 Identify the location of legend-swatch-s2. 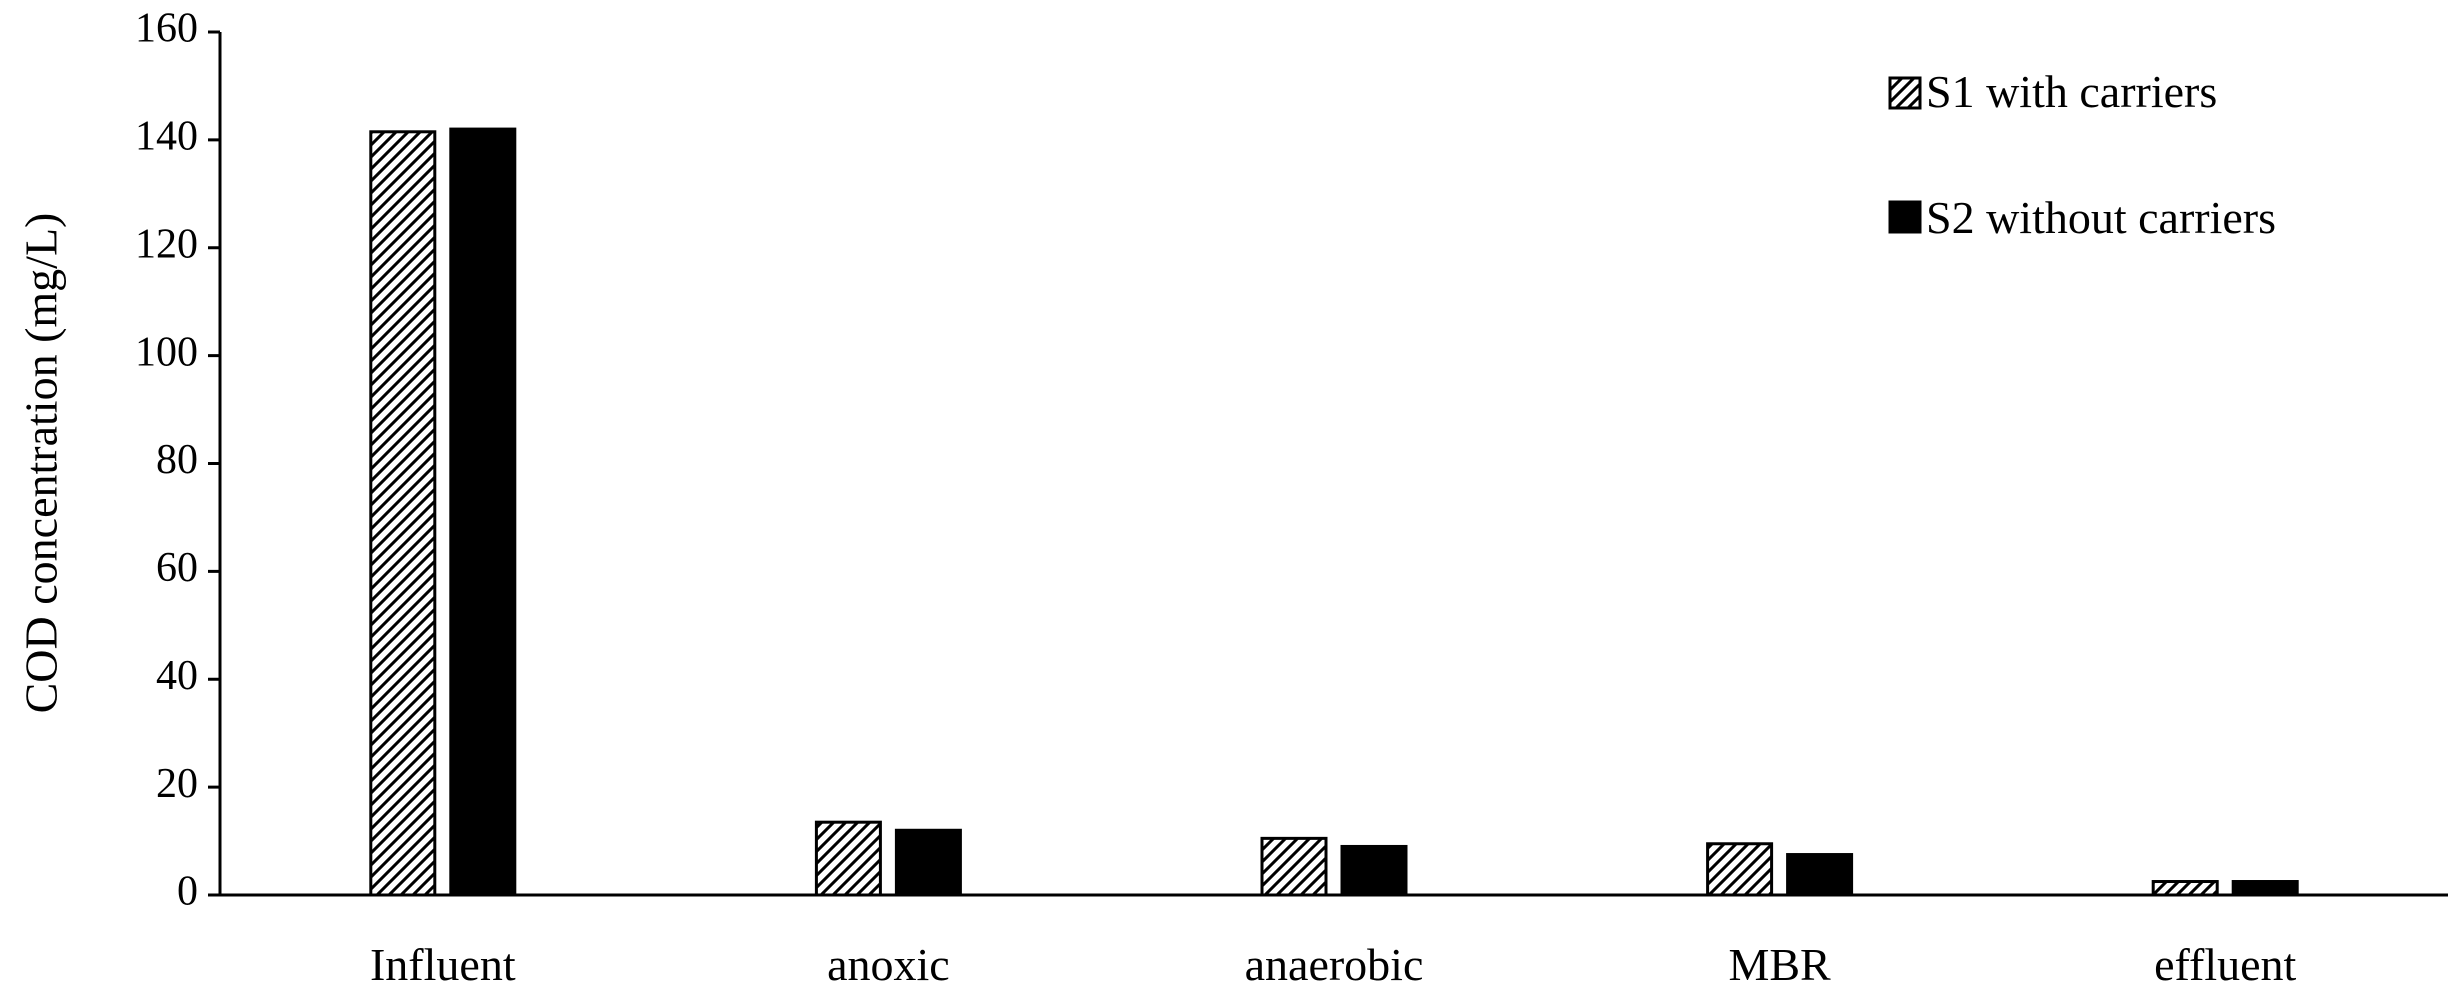
(1905, 217).